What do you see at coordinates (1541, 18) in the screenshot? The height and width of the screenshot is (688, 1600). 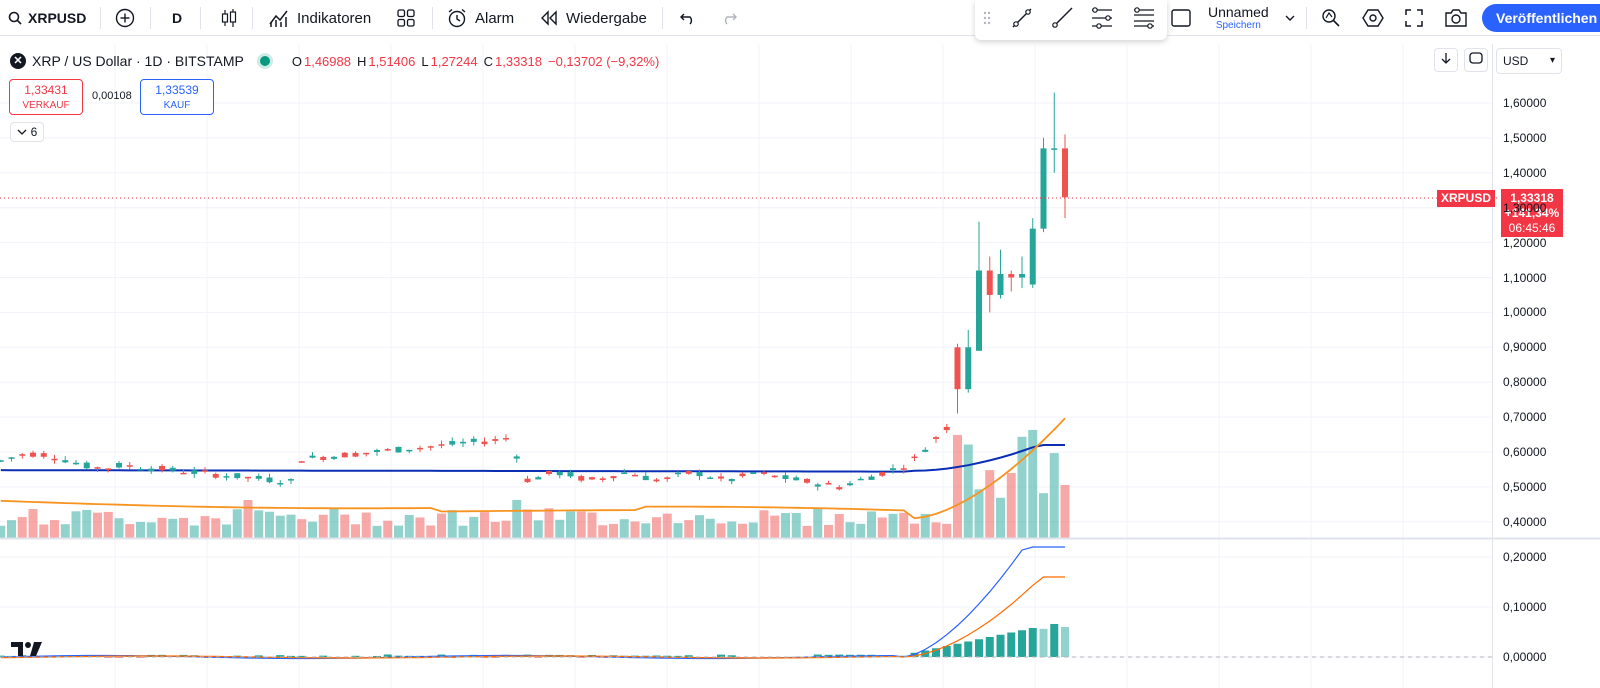 I see `publish-button: Veröffentlichen` at bounding box center [1541, 18].